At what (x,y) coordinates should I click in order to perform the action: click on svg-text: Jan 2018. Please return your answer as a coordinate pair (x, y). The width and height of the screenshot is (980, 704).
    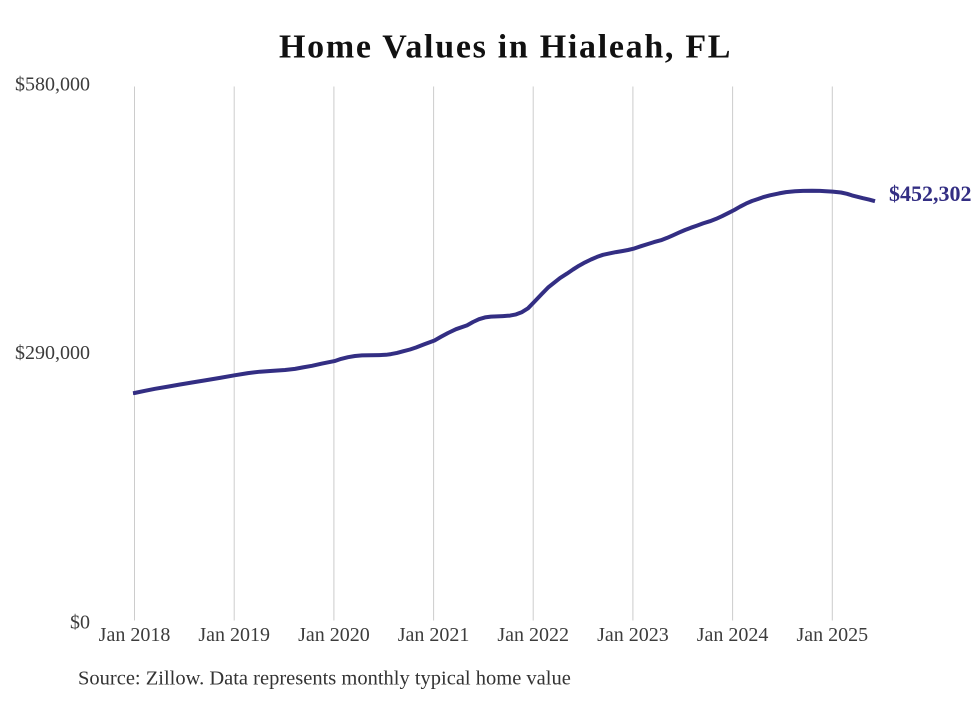
    Looking at the image, I should click on (135, 635).